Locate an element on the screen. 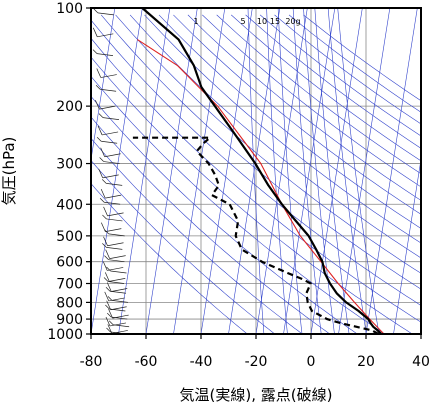 The width and height of the screenshot is (431, 408). y-tick-label: 300 is located at coordinates (69, 165).